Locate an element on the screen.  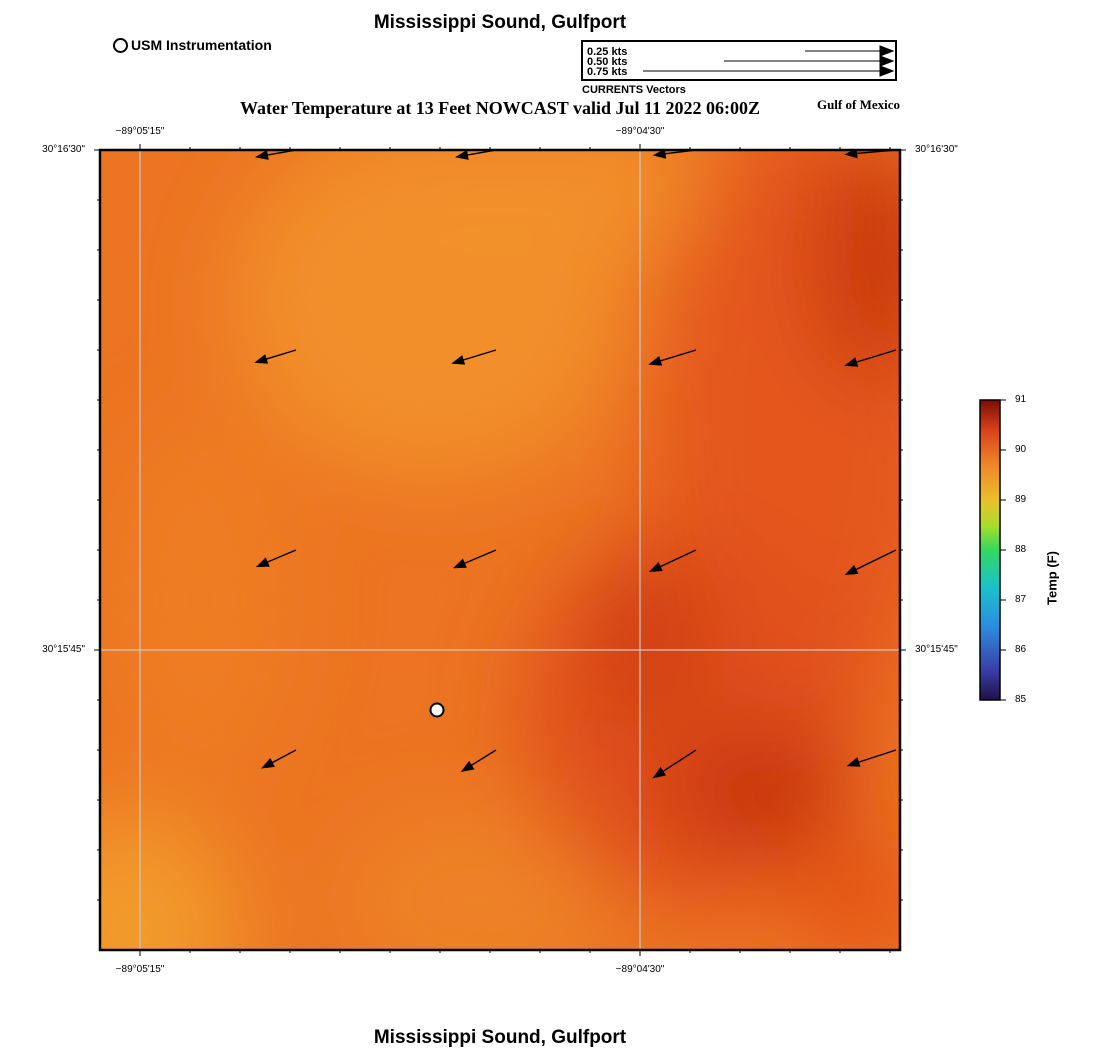
usm-instrument-station is located at coordinates (437, 710).